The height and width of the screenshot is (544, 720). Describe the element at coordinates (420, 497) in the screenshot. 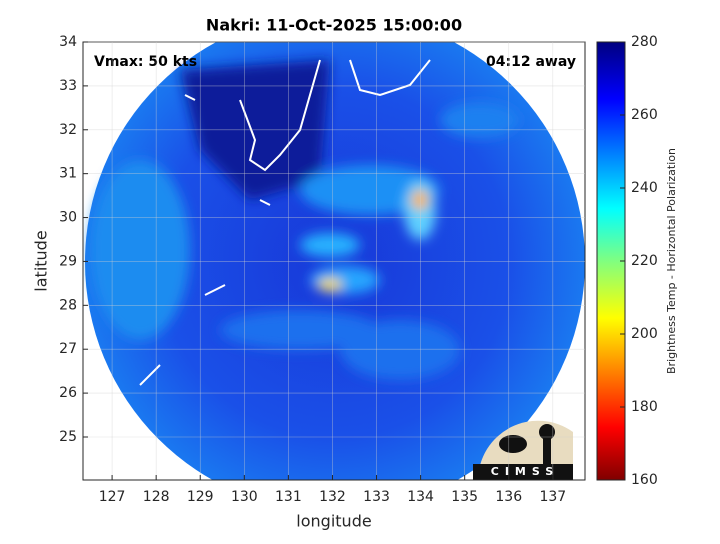

I see `x-tick-label: 134` at that location.